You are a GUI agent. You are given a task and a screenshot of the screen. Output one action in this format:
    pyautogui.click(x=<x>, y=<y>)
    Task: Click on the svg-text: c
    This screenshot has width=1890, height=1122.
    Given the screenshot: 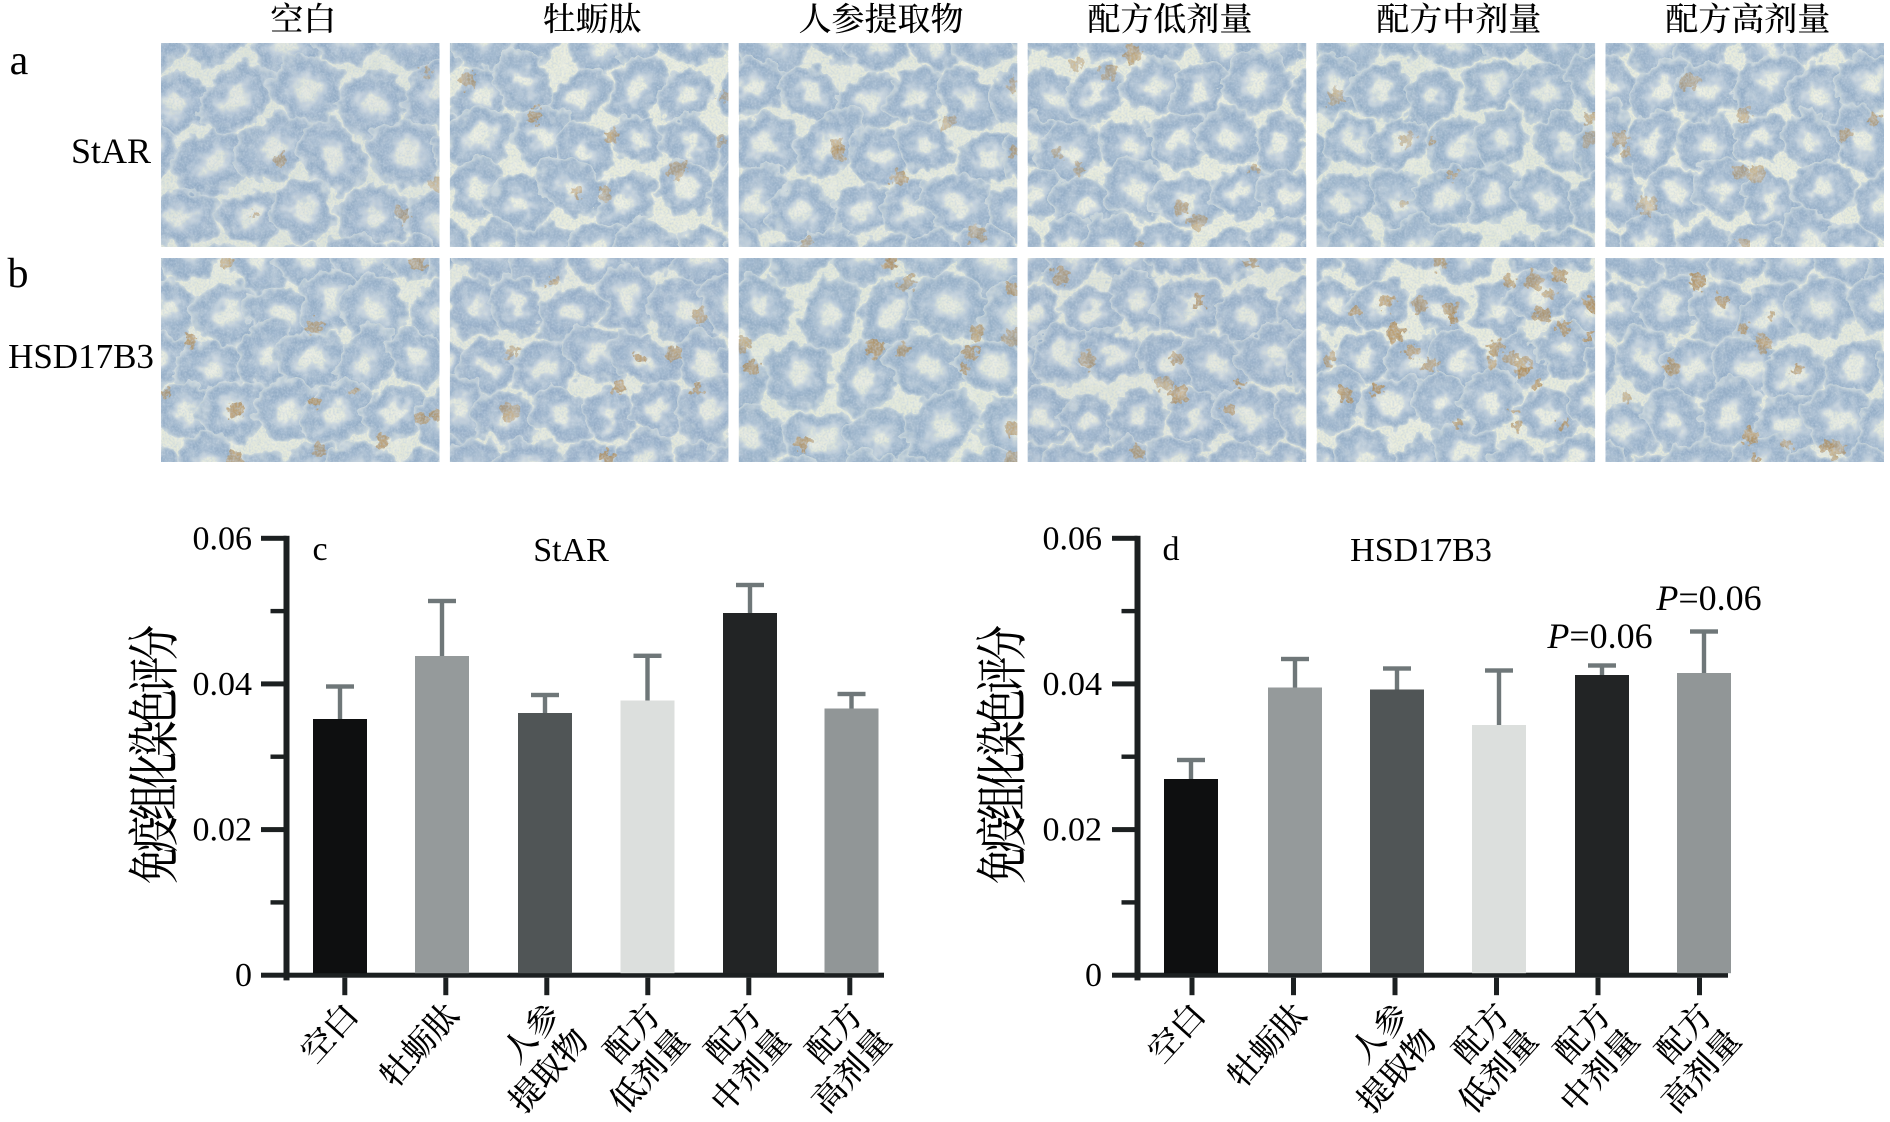 What is the action you would take?
    pyautogui.click(x=319, y=549)
    